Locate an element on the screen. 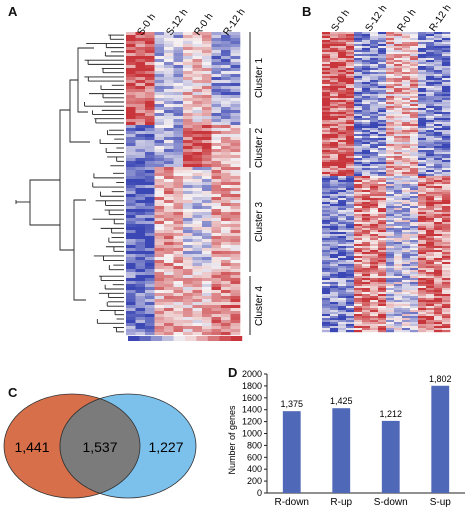  cluster-label-1: Cluster 1 is located at coordinates (259, 78).